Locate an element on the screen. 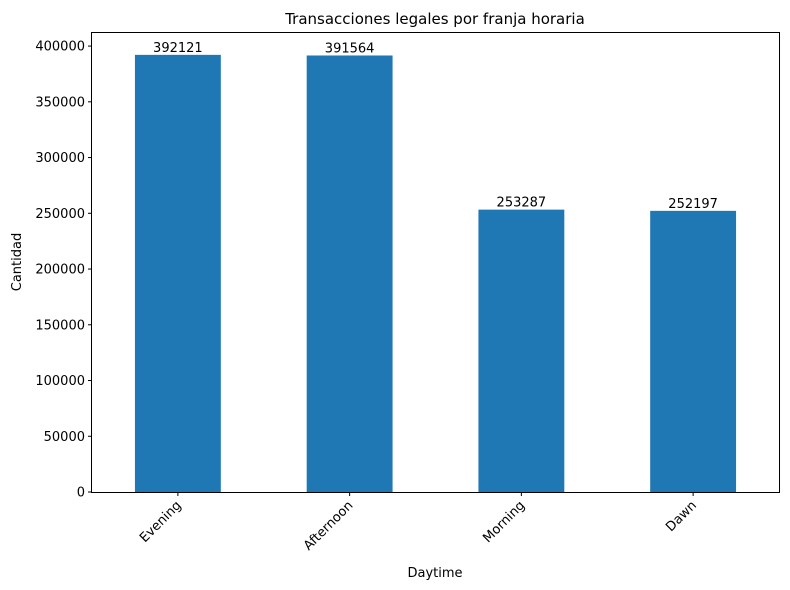 This screenshot has height=590, width=790. bar-morning is located at coordinates (521, 350).